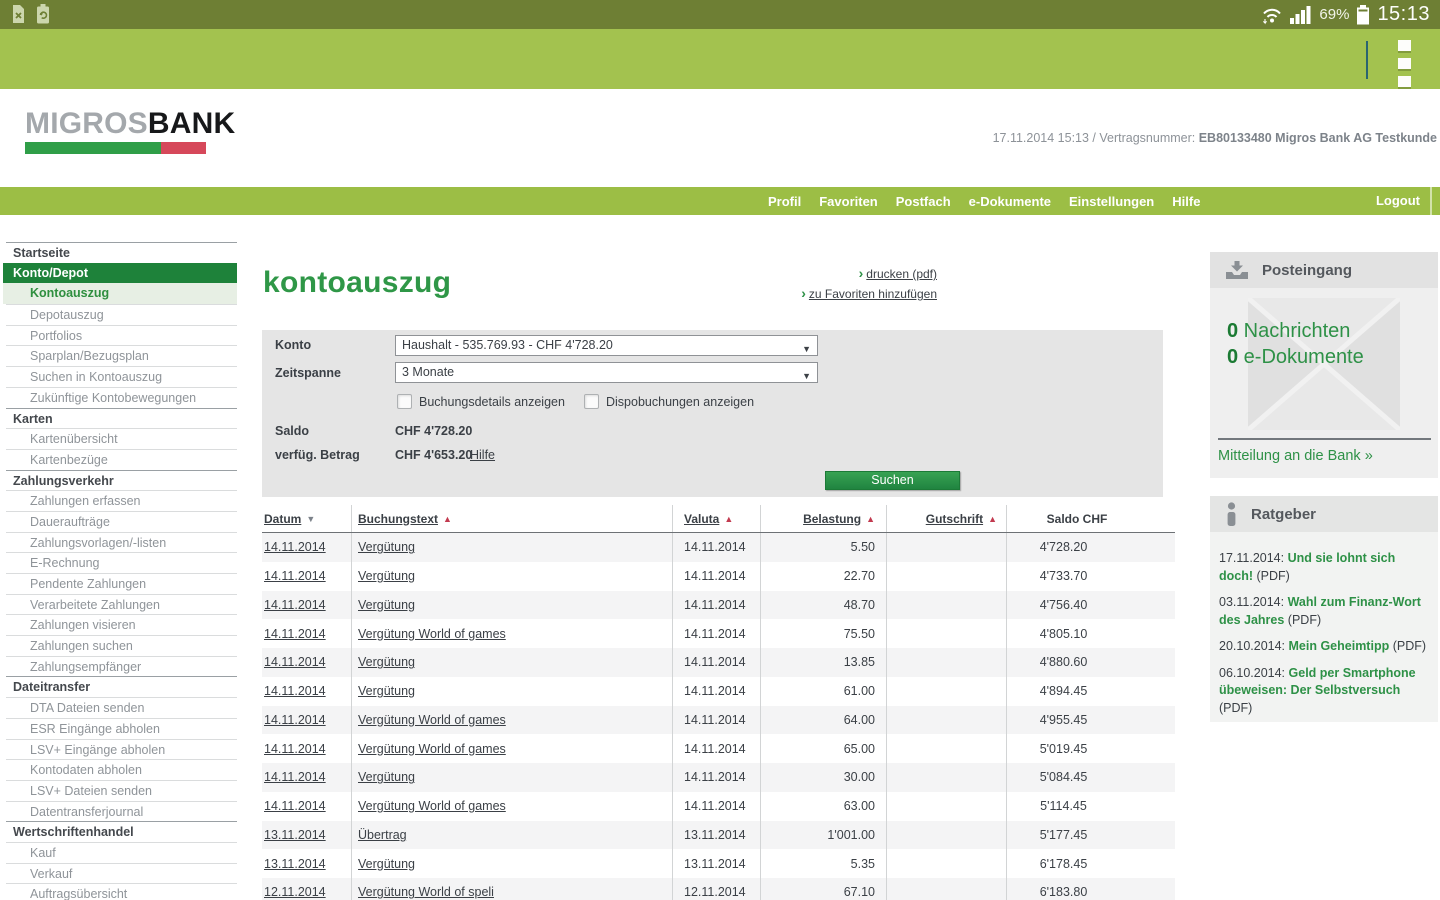  I want to click on sidebar-item-e-rechnung: E-Rechnung, so click(121, 562).